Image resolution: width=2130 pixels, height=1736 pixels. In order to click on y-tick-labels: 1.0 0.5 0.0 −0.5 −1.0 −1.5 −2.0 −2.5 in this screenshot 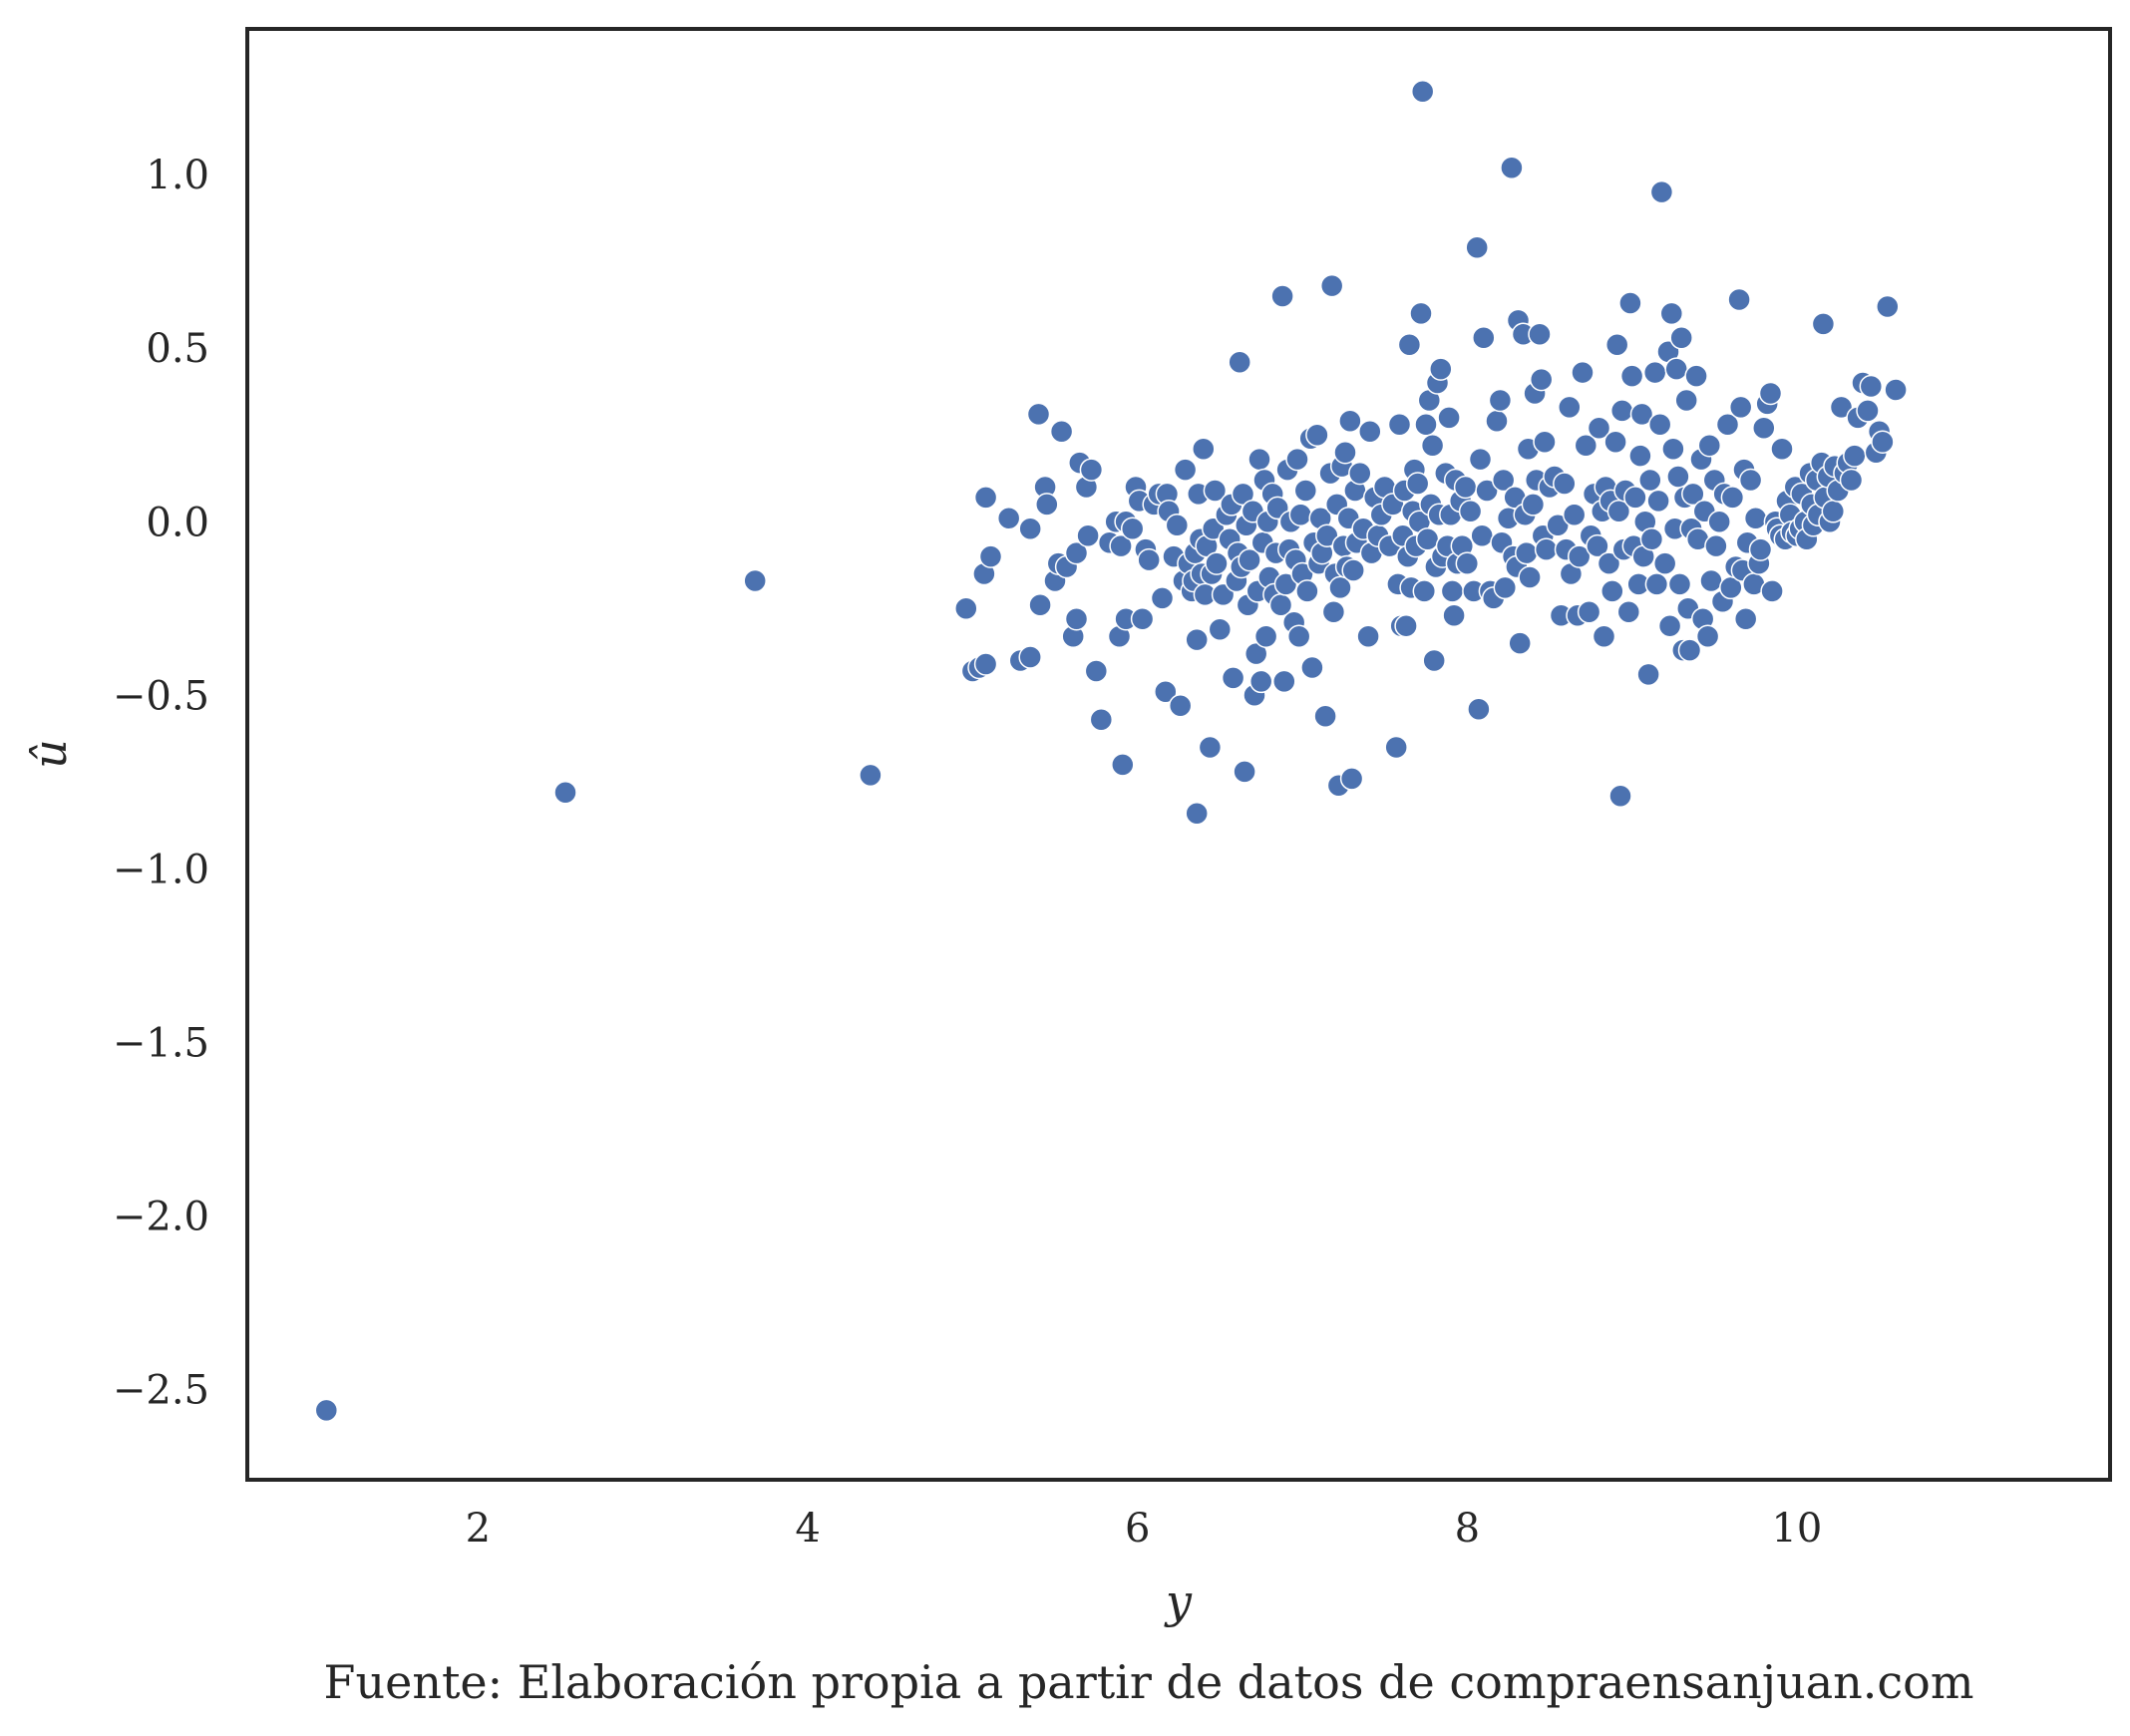, I will do `click(161, 783)`.